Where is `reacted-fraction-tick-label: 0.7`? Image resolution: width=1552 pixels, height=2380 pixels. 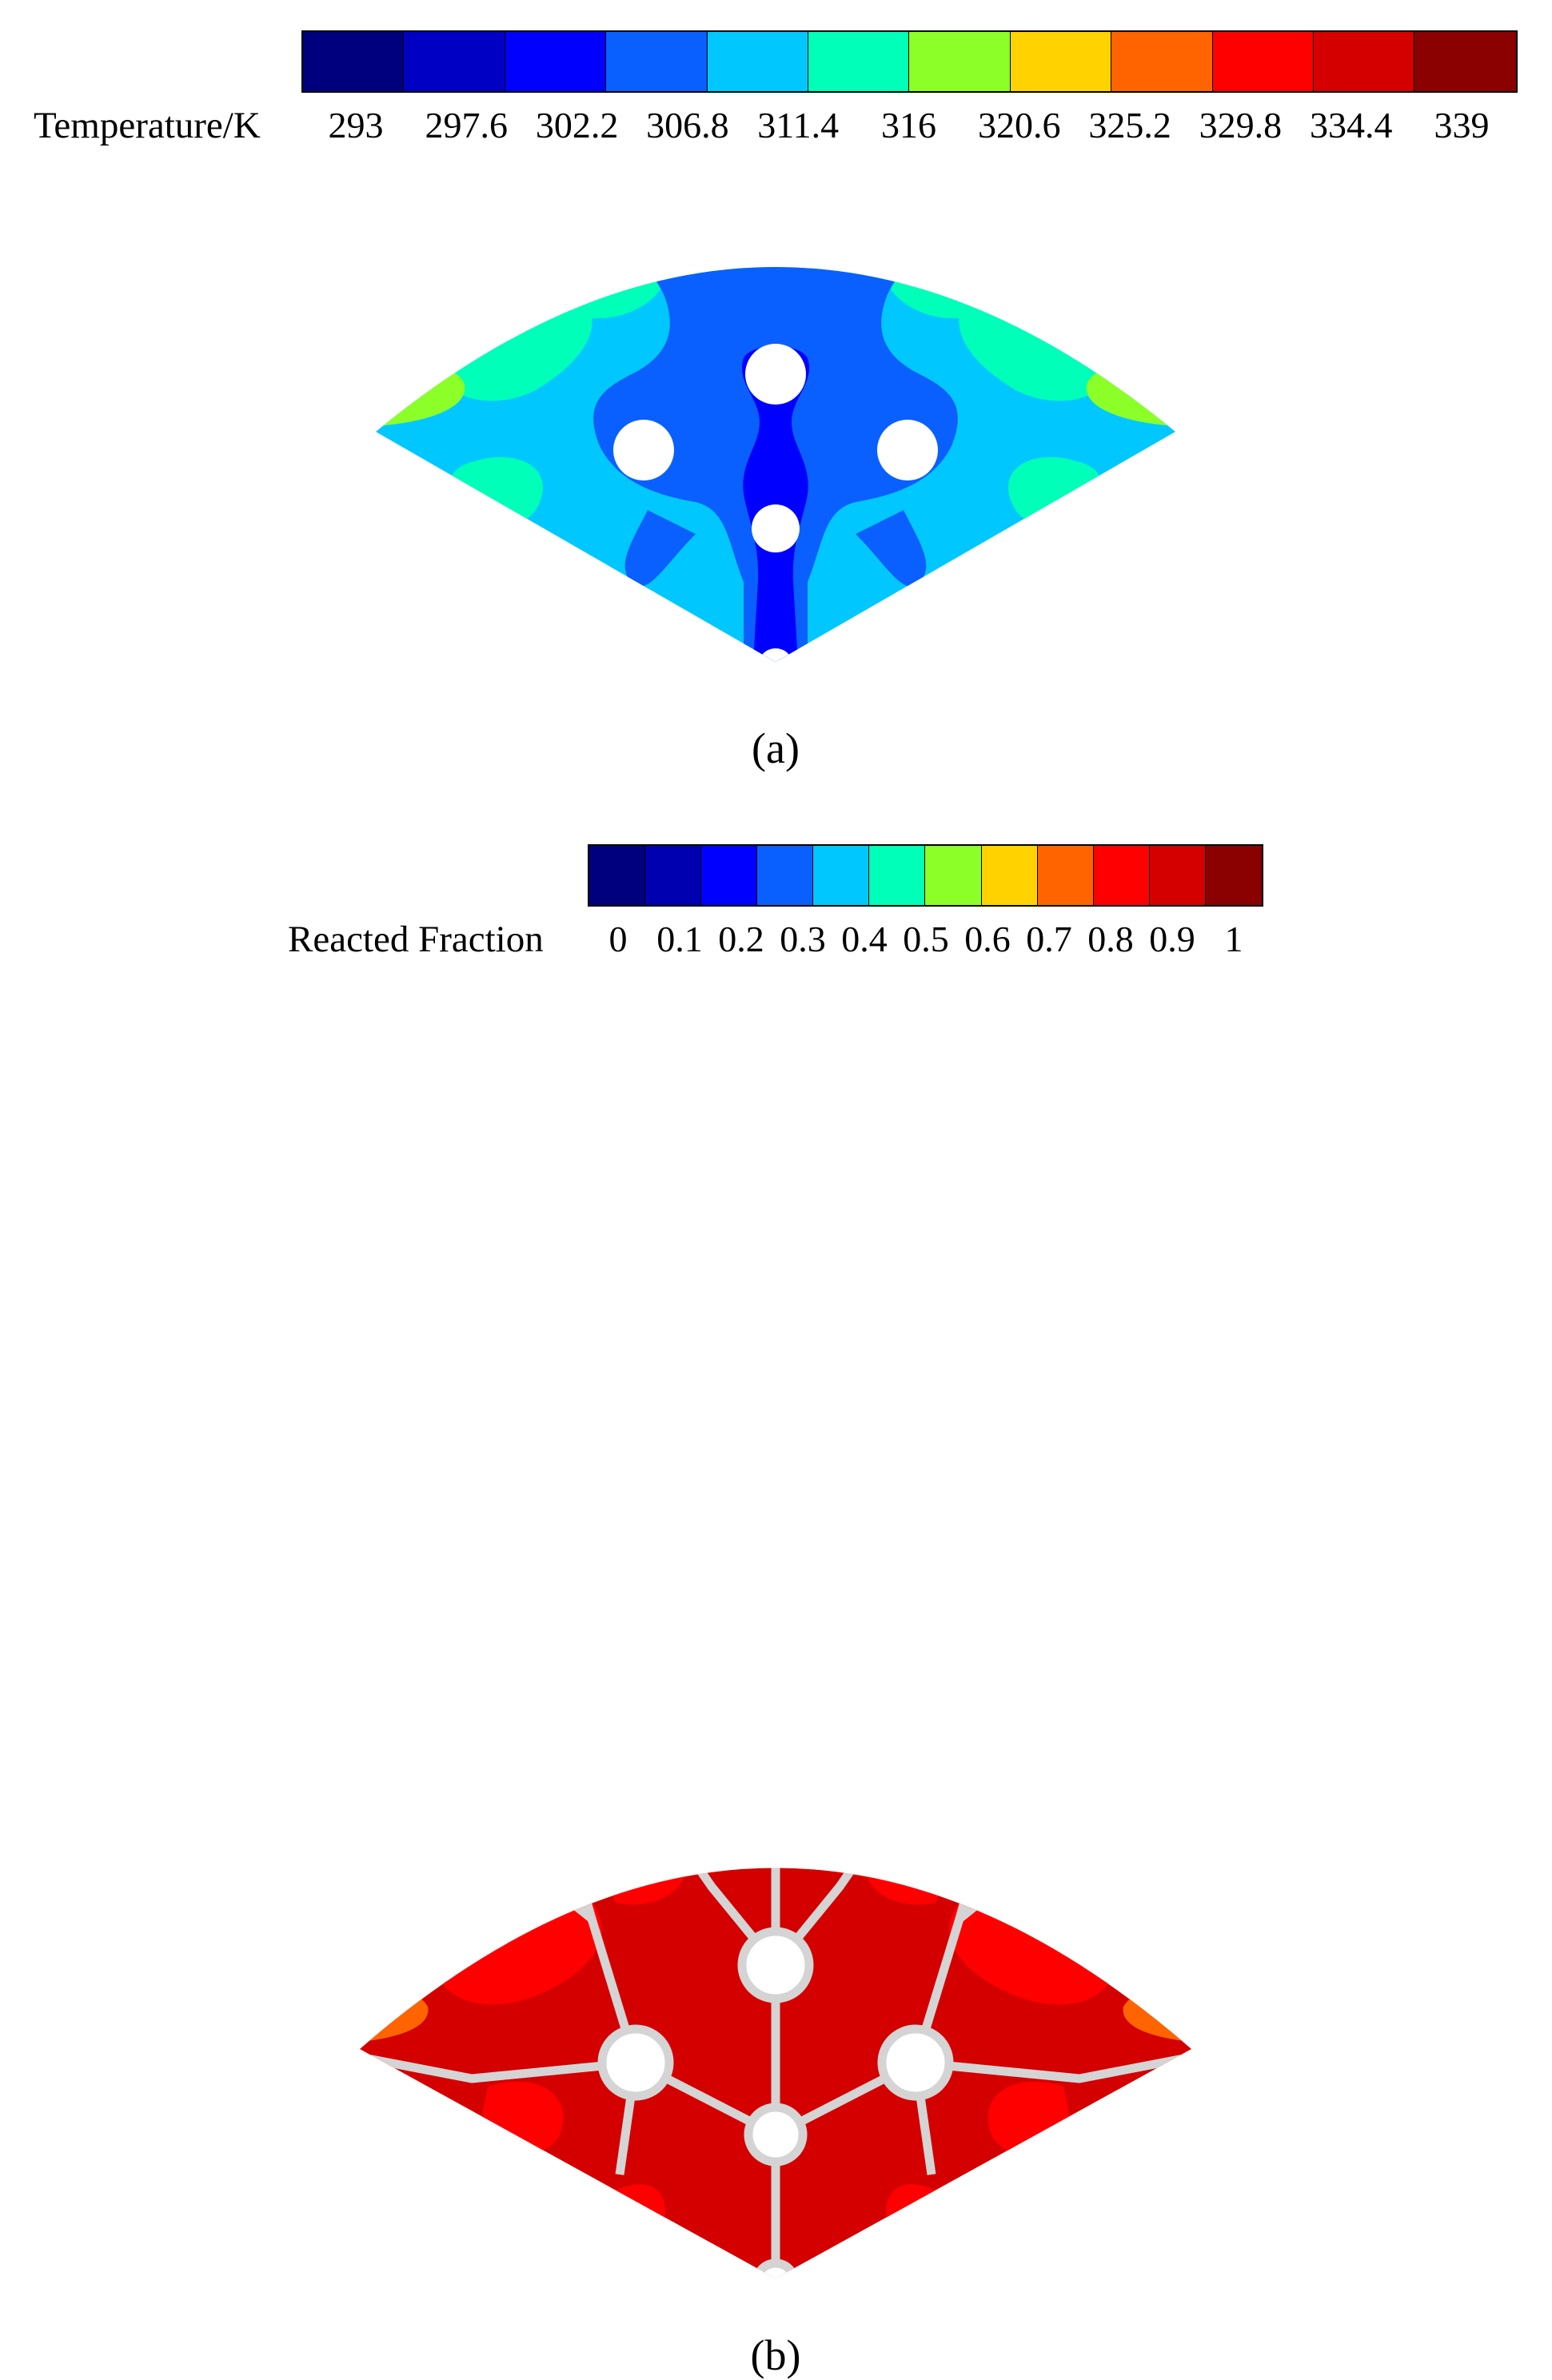 reacted-fraction-tick-label: 0.7 is located at coordinates (1049, 939).